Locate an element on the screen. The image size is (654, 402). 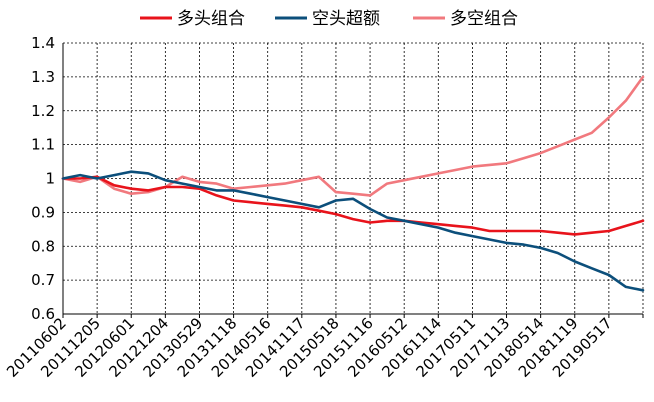
legend: 多头组合 空头超额 多空组合 is located at coordinates (329, 19).